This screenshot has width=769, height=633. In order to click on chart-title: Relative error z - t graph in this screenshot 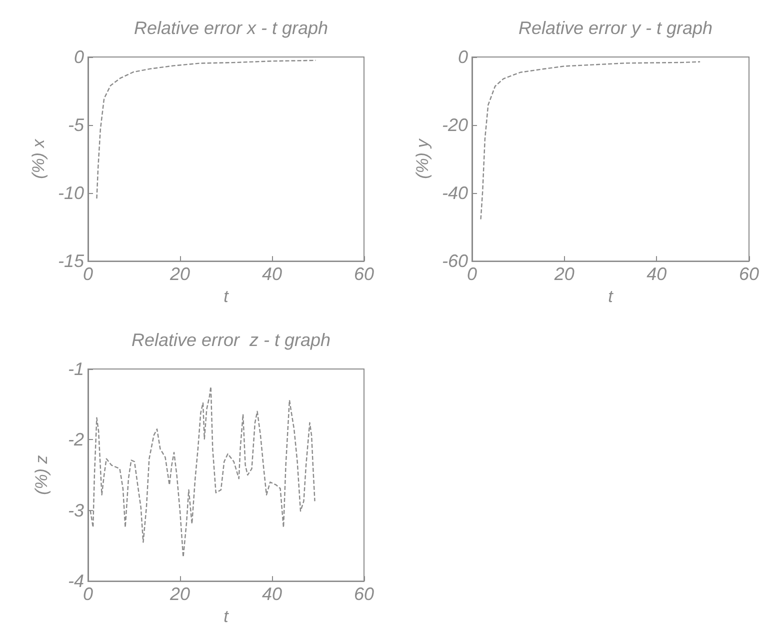, I will do `click(231, 340)`.